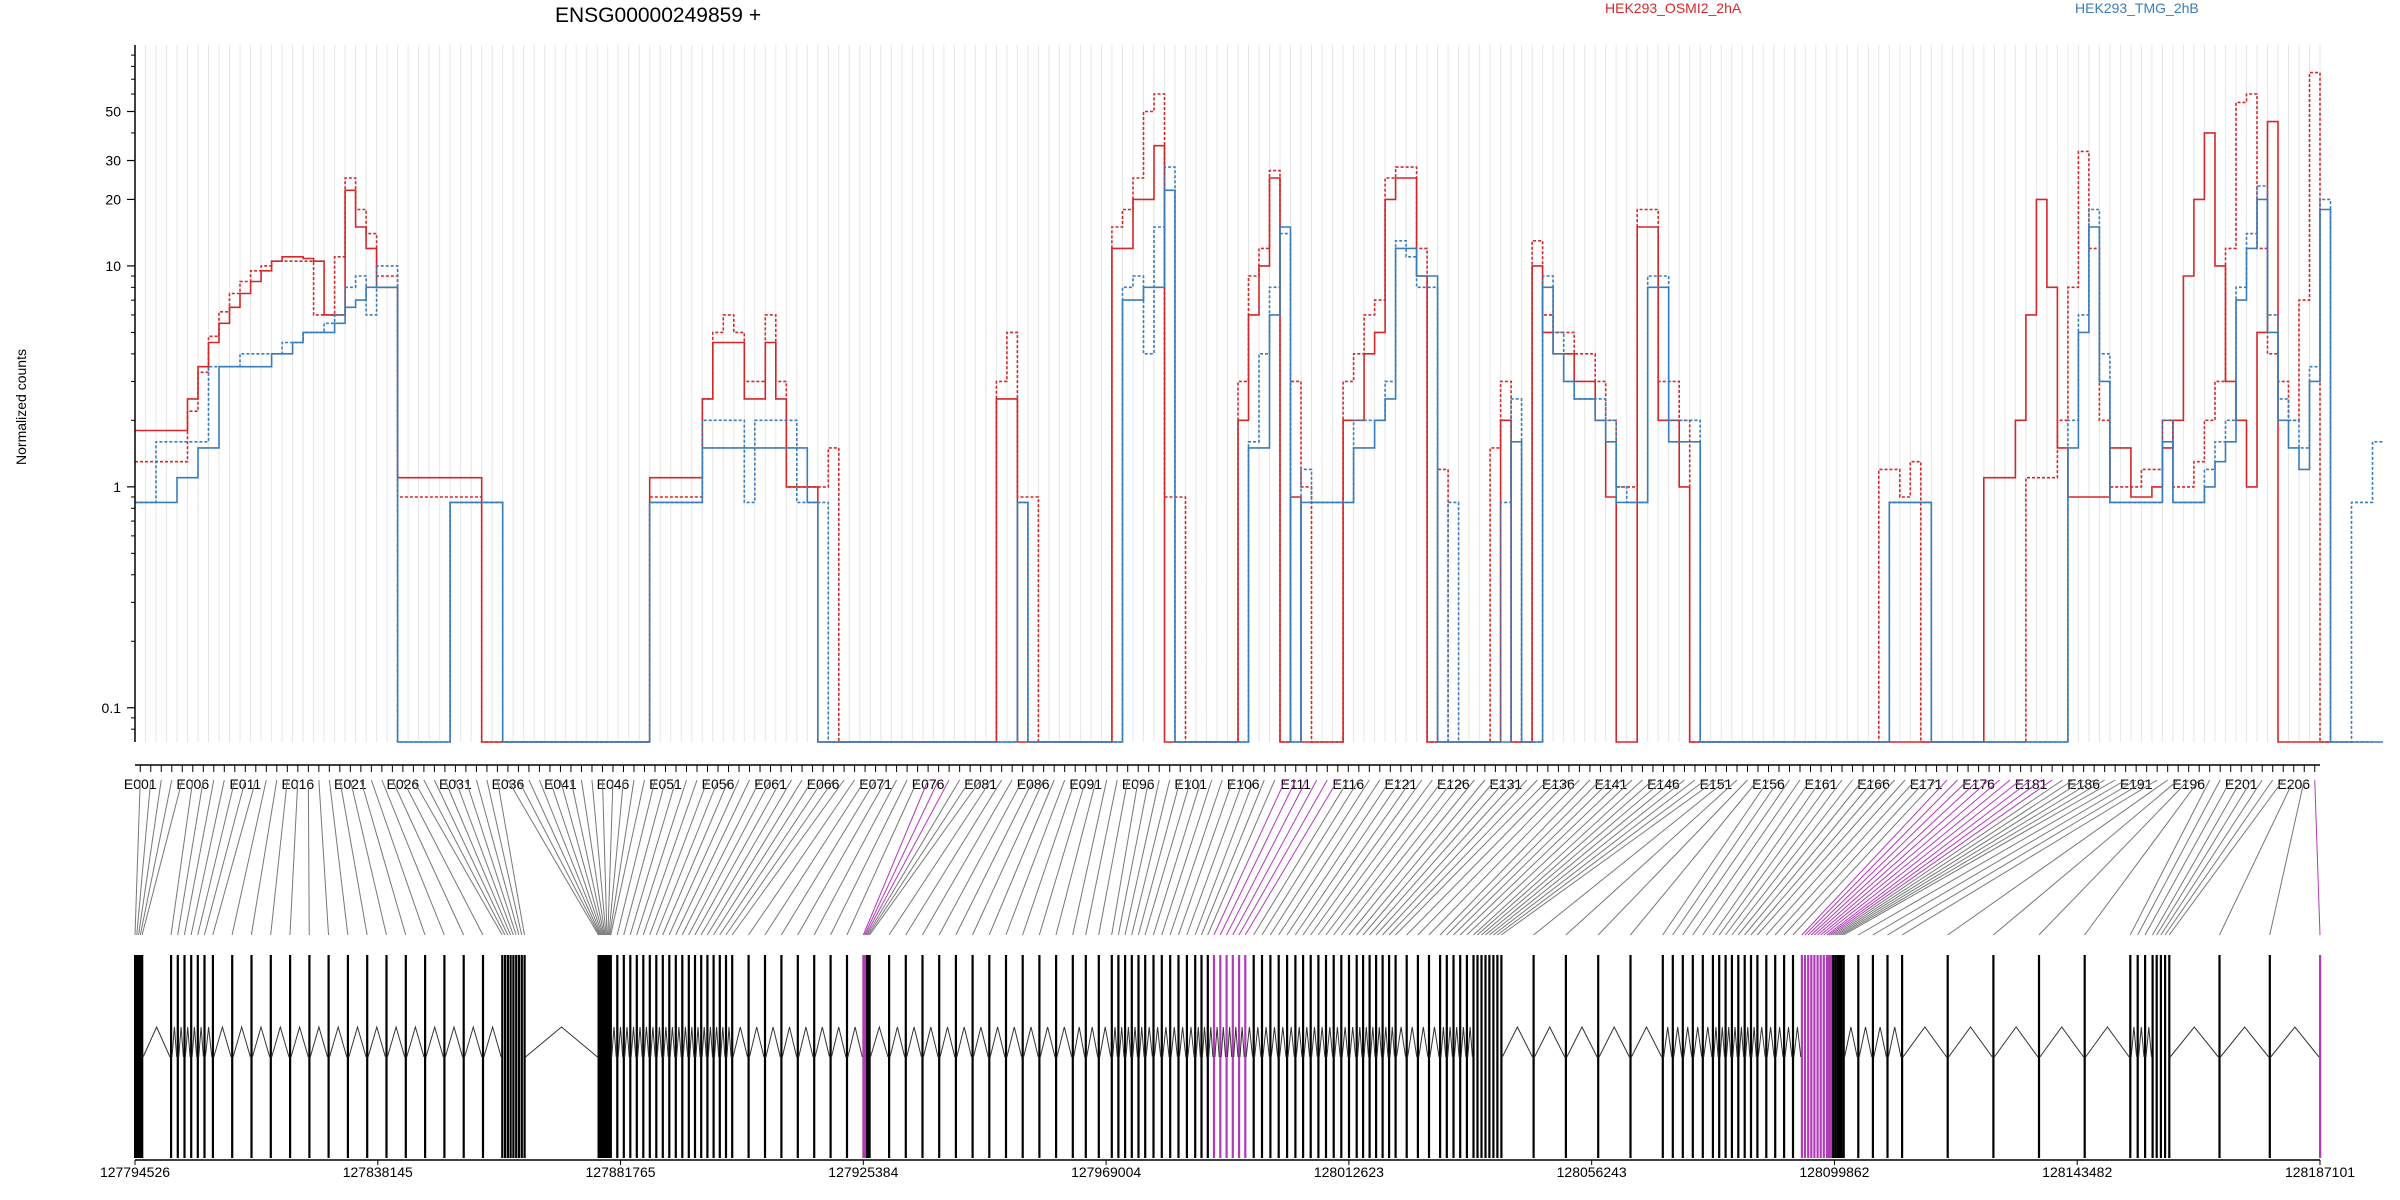 The image size is (2400, 1200). I want to click on x-tick-label: E086, so click(1033, 784).